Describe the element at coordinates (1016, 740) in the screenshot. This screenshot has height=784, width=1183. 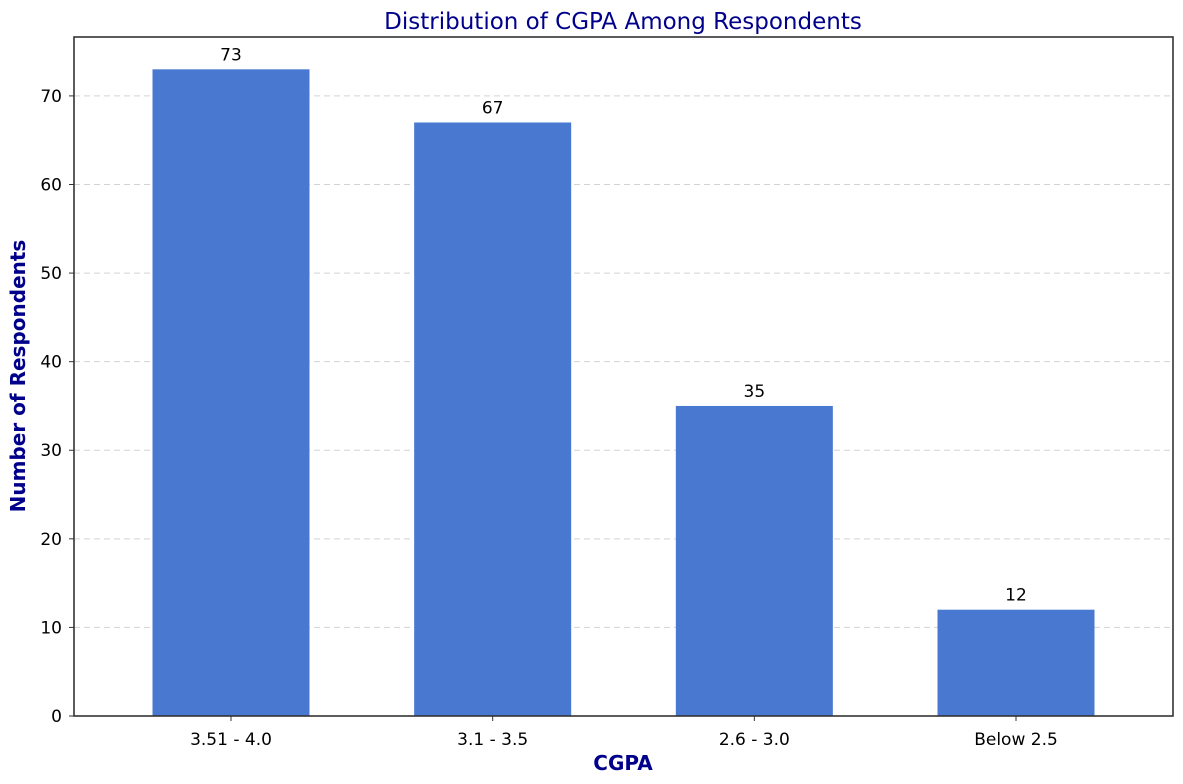
I see `x-tick-label: Below 2.5` at that location.